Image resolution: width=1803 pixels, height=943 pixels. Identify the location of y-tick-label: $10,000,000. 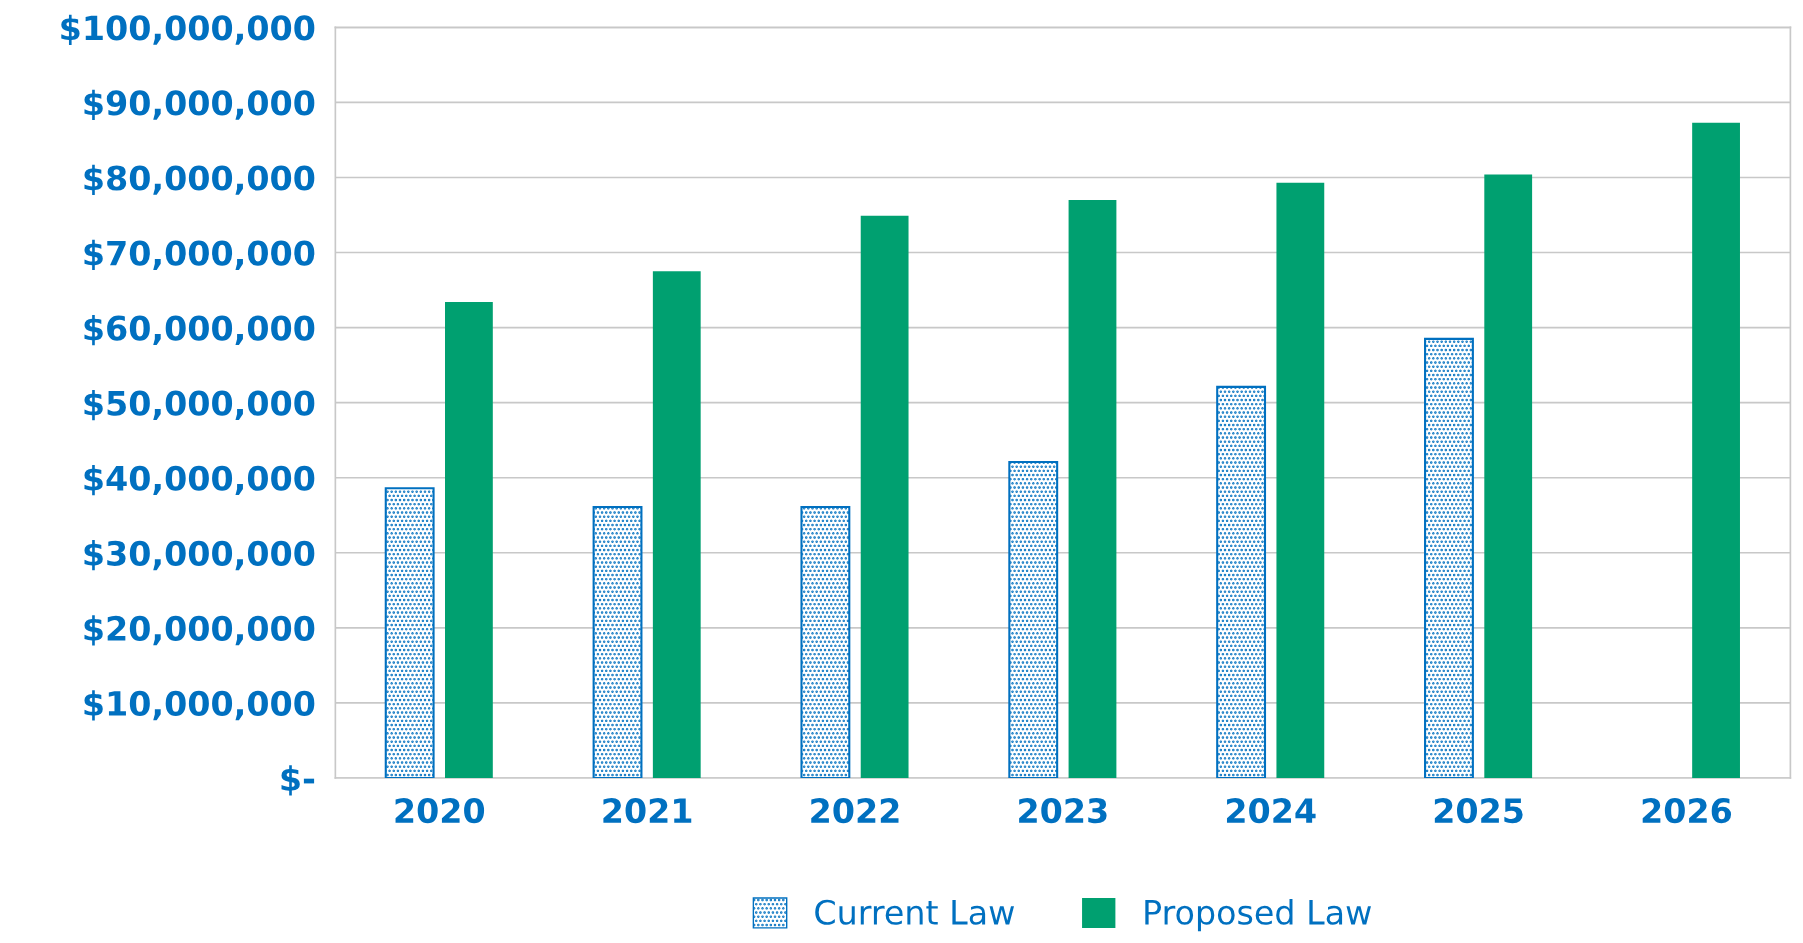
(199, 705).